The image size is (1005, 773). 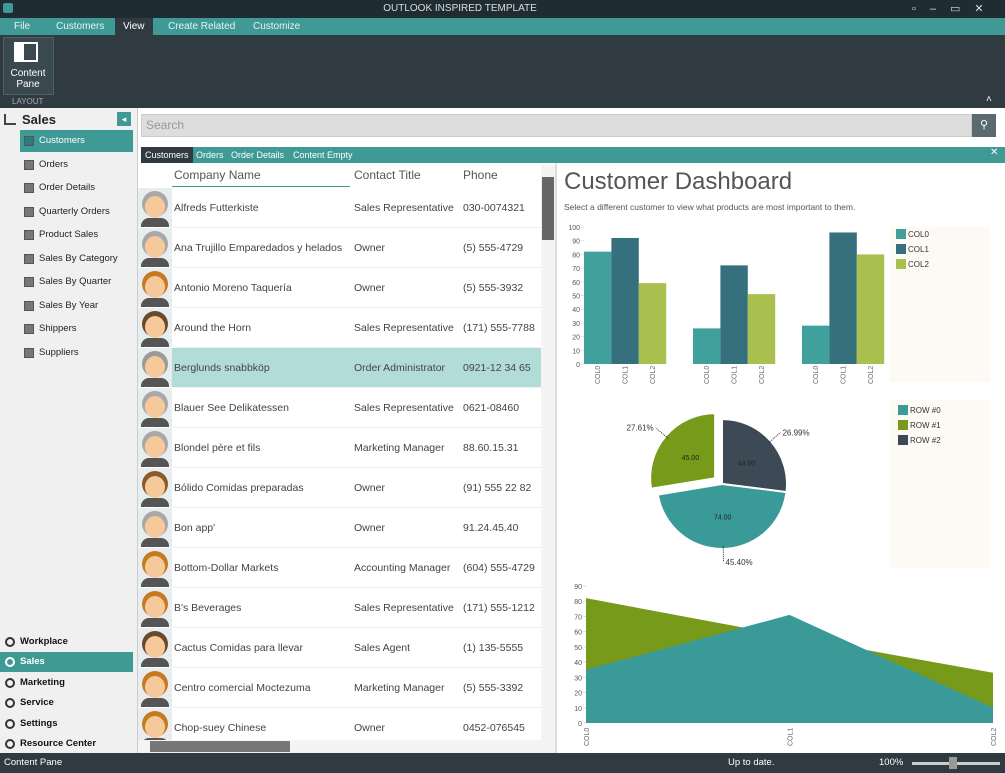 What do you see at coordinates (37, 703) in the screenshot?
I see `nav-module: Service` at bounding box center [37, 703].